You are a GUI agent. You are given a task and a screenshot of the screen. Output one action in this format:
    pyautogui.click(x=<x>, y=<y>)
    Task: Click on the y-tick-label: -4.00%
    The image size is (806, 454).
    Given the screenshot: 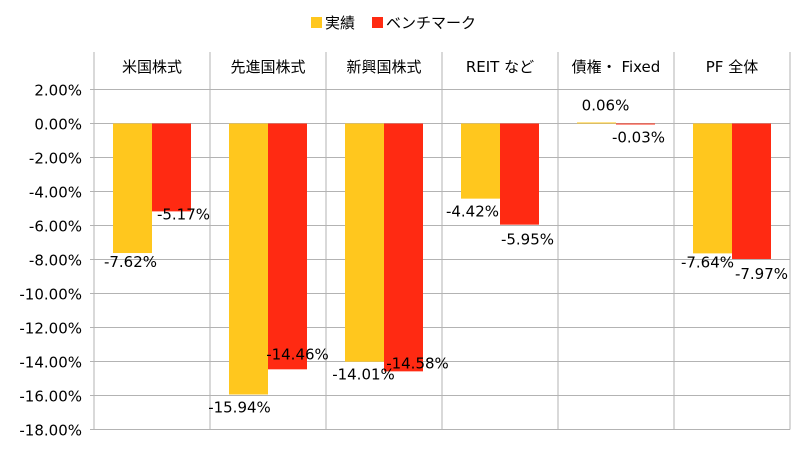 What is the action you would take?
    pyautogui.click(x=55, y=193)
    